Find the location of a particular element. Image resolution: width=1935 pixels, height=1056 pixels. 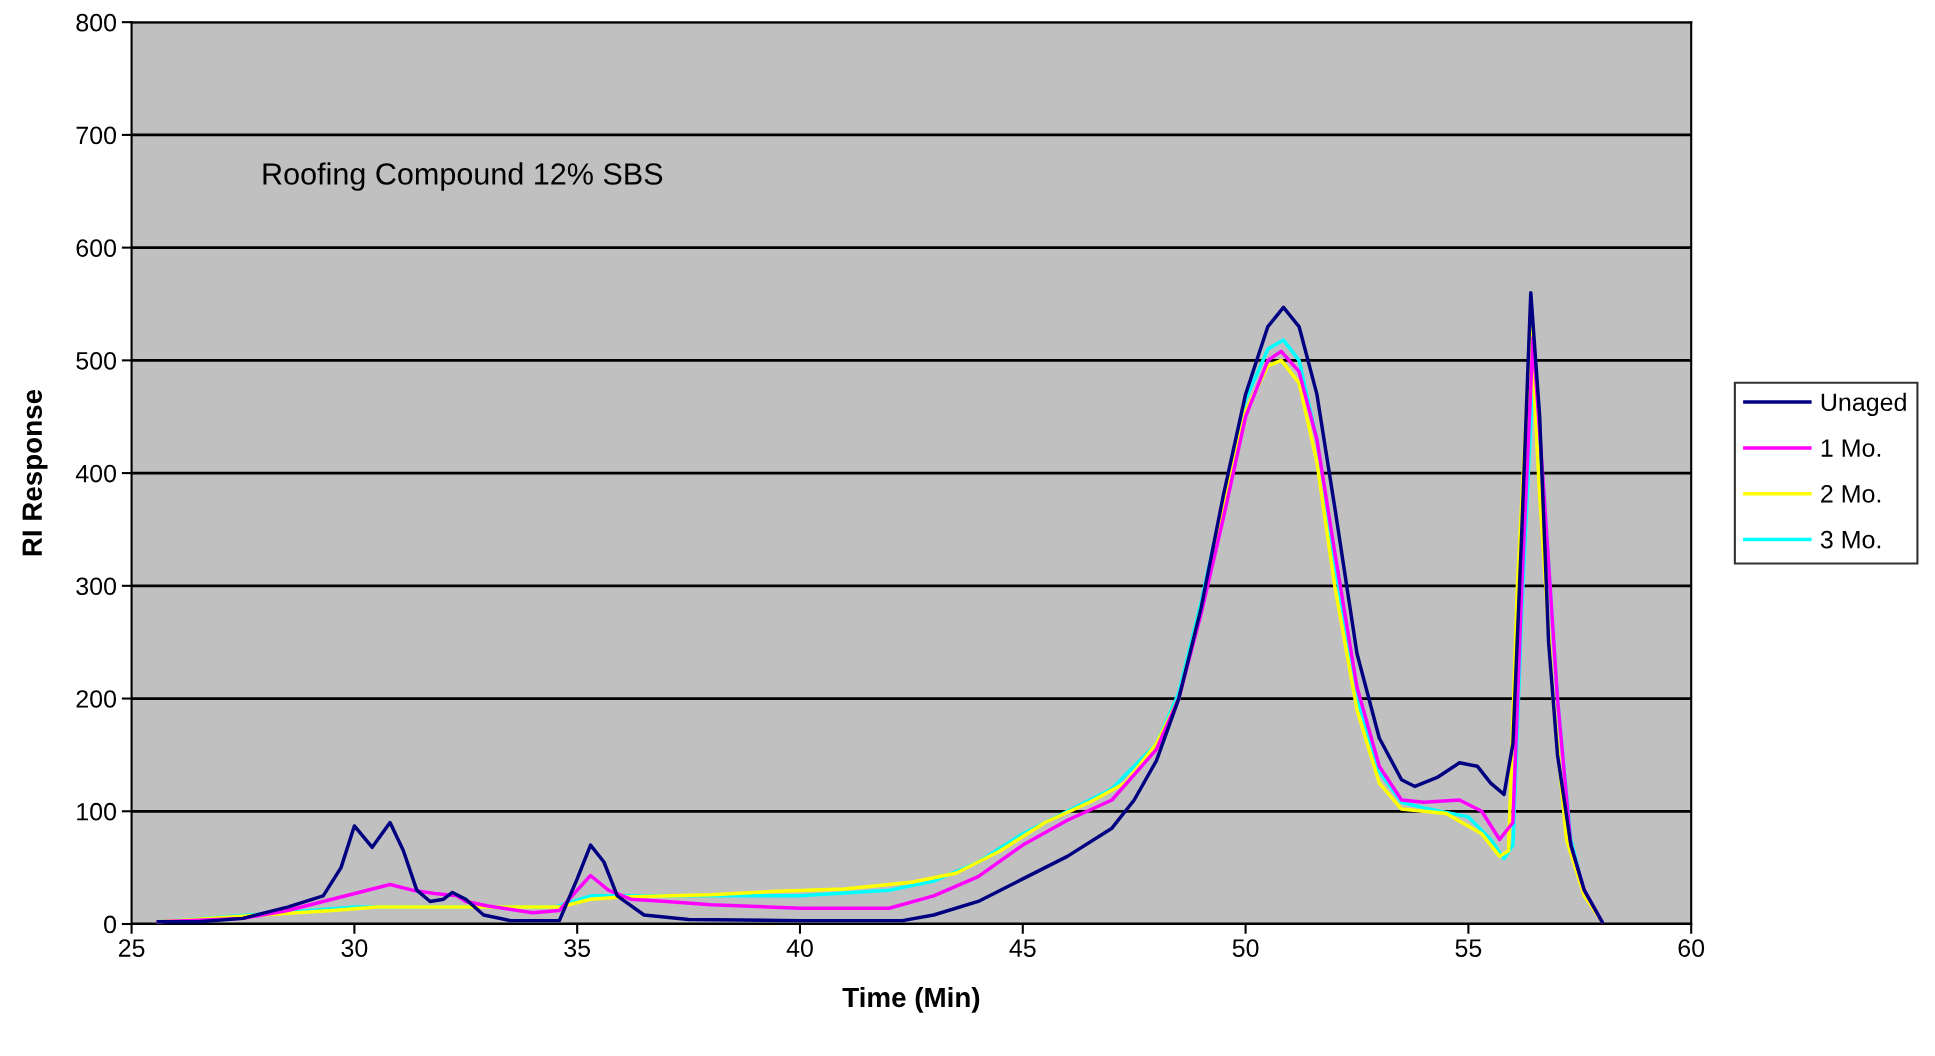

x-tick-label: 45 is located at coordinates (1022, 948).